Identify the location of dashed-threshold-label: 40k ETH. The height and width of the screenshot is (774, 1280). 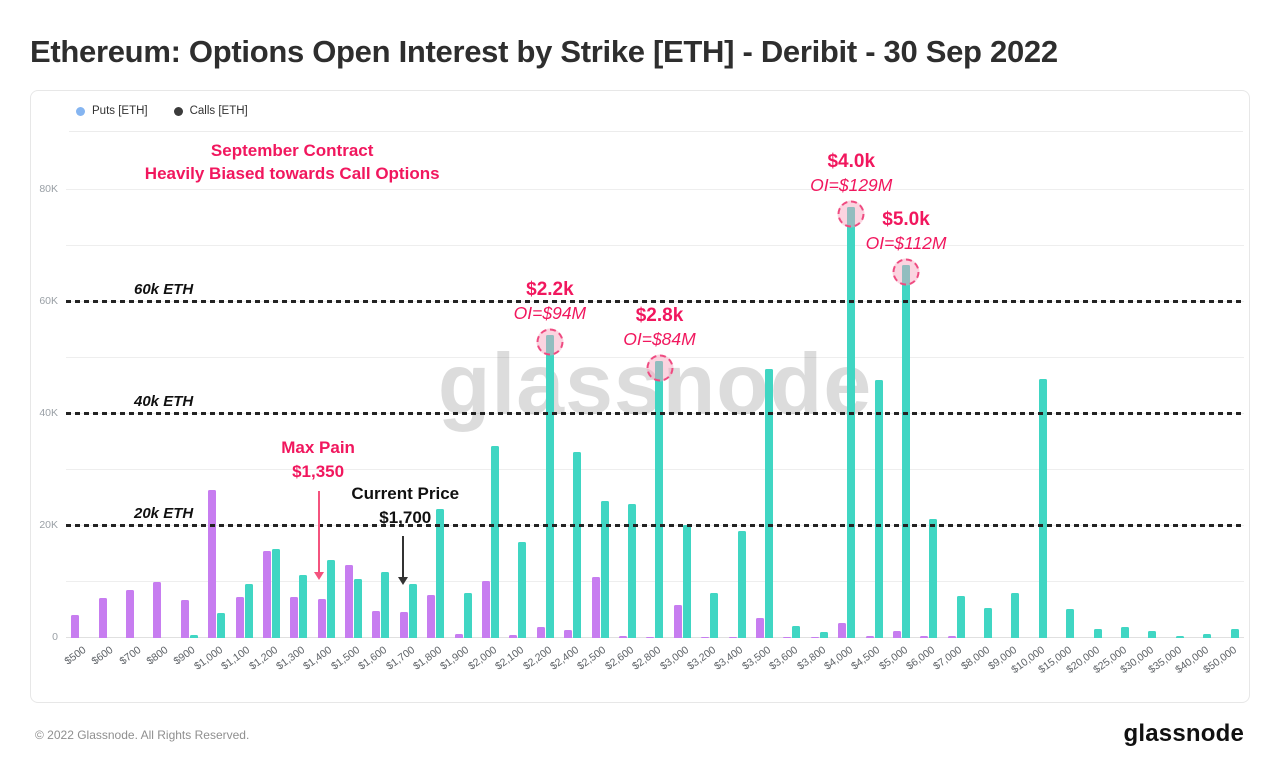
(164, 401).